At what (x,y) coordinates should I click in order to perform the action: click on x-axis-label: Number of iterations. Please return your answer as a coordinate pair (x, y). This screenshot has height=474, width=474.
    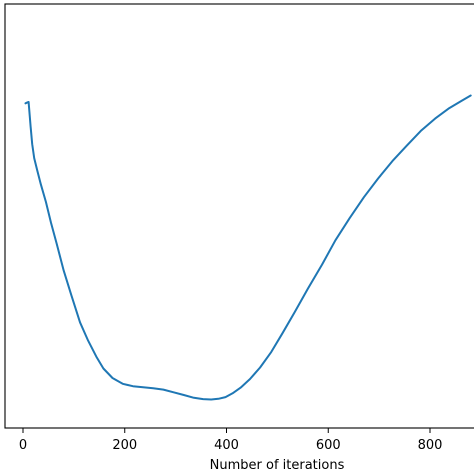
    Looking at the image, I should click on (277, 465).